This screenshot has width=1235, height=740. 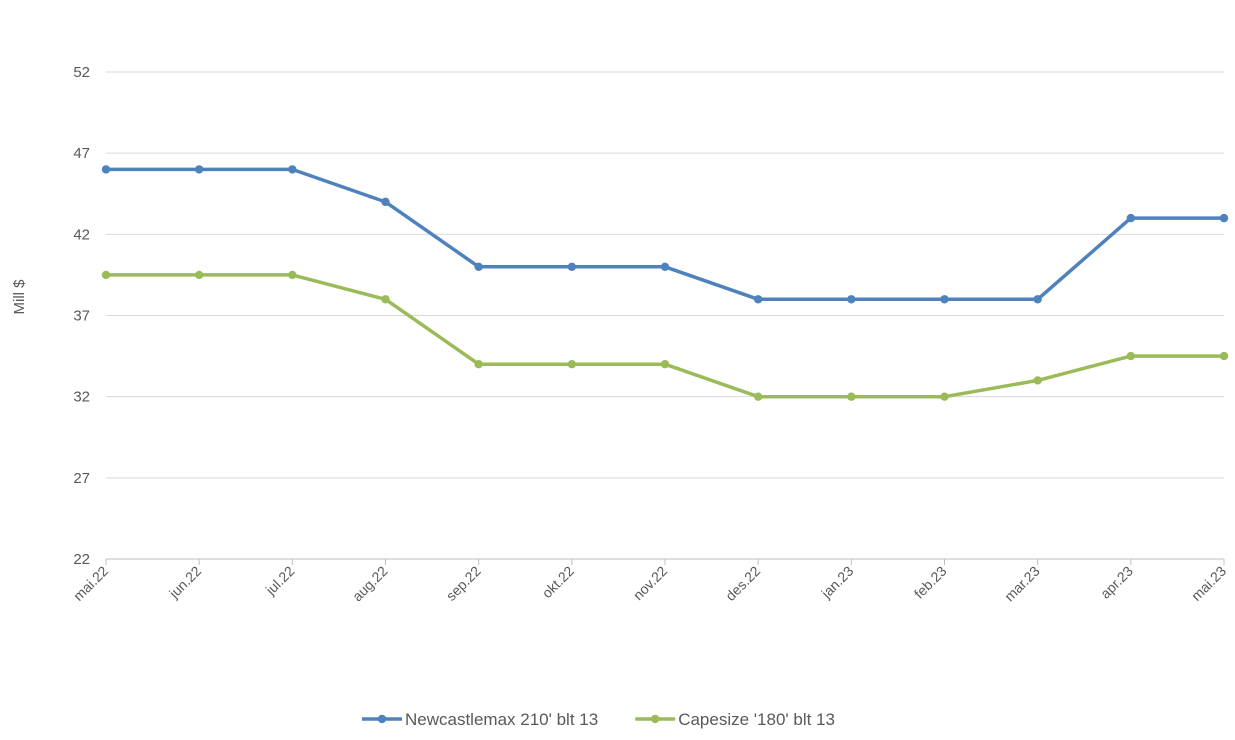 I want to click on y-tick-label: 27, so click(x=81, y=478).